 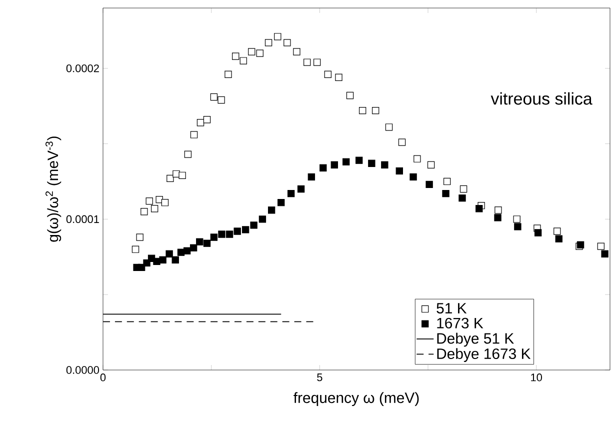 I want to click on y-tick-label: 0.0000, so click(x=83, y=370).